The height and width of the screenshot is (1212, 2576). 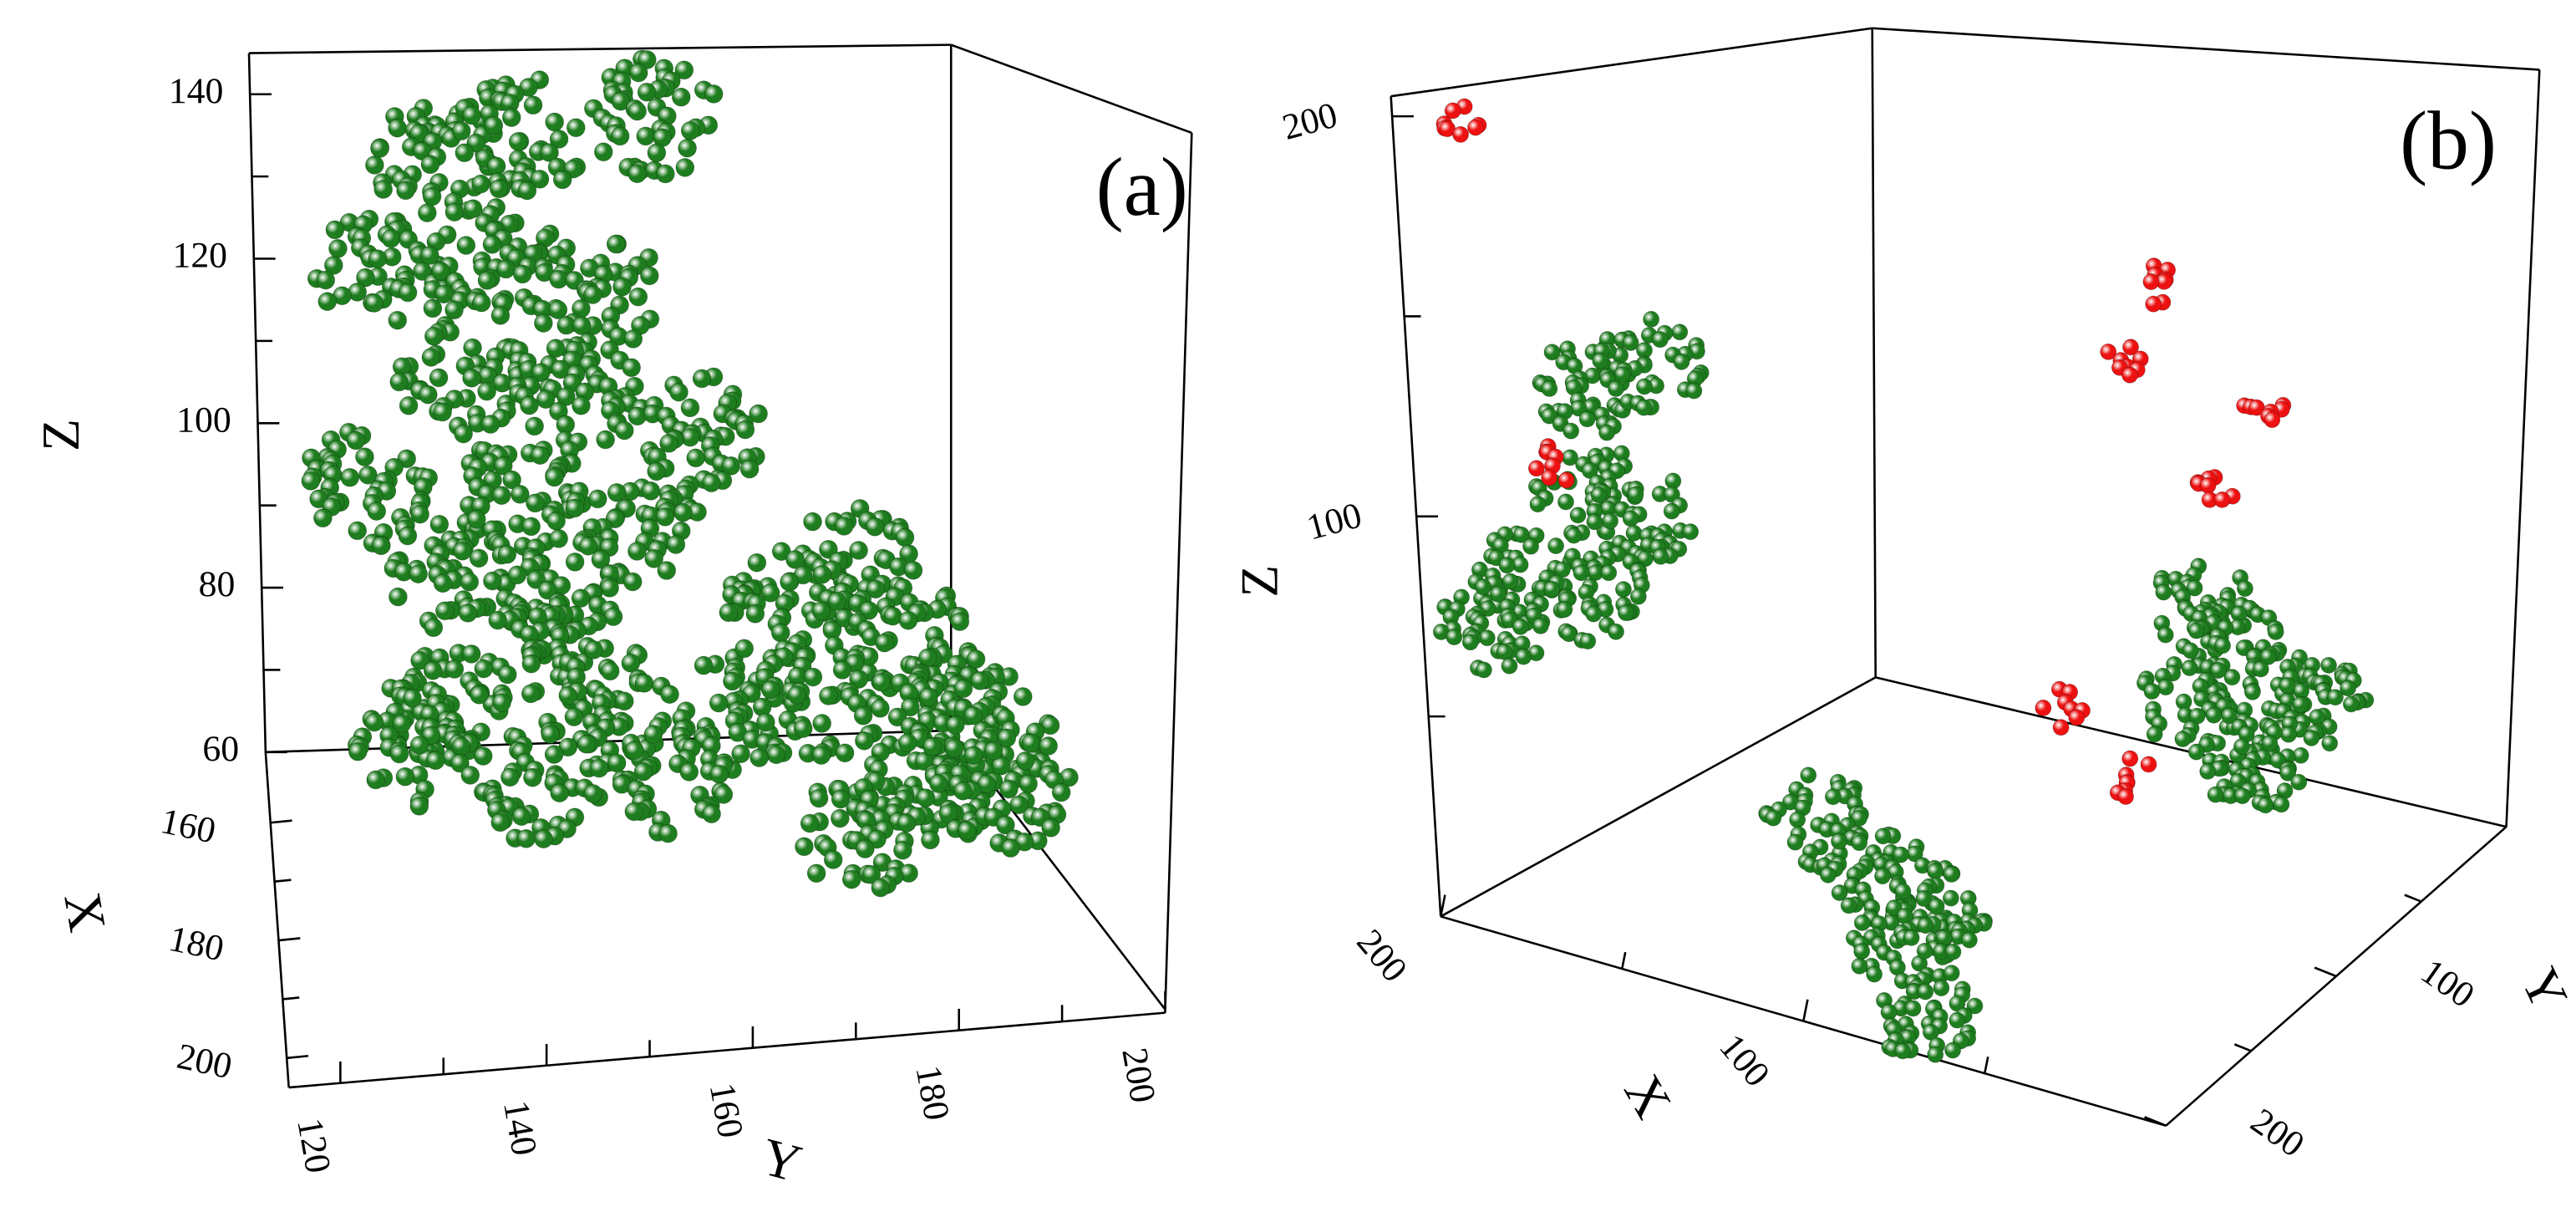 I want to click on axis-line, so click(x=257, y=403).